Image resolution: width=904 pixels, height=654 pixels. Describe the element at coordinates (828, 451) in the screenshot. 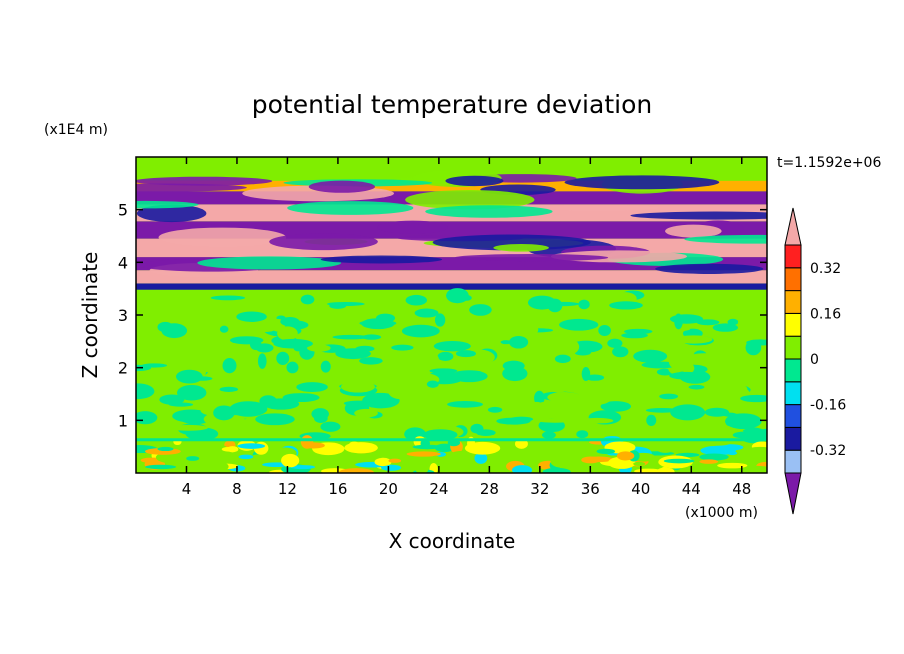

I see `colorbar-tick-label: -0.32` at that location.